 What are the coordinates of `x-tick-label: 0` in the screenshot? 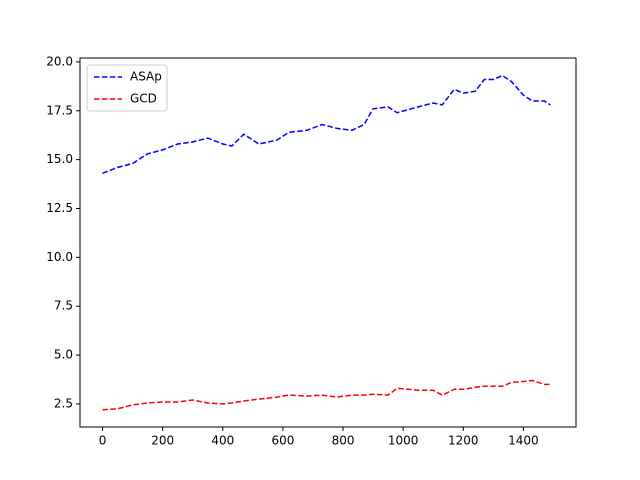 It's located at (103, 441).